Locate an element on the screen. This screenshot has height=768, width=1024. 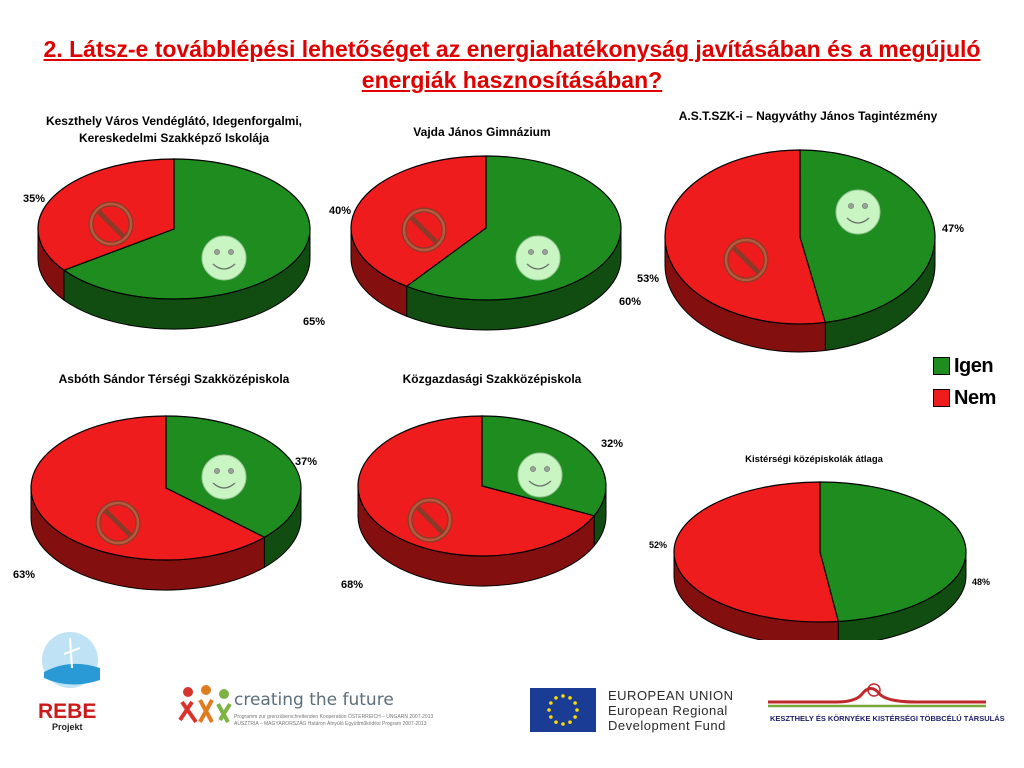
data-label-igen: 48% is located at coordinates (981, 582).